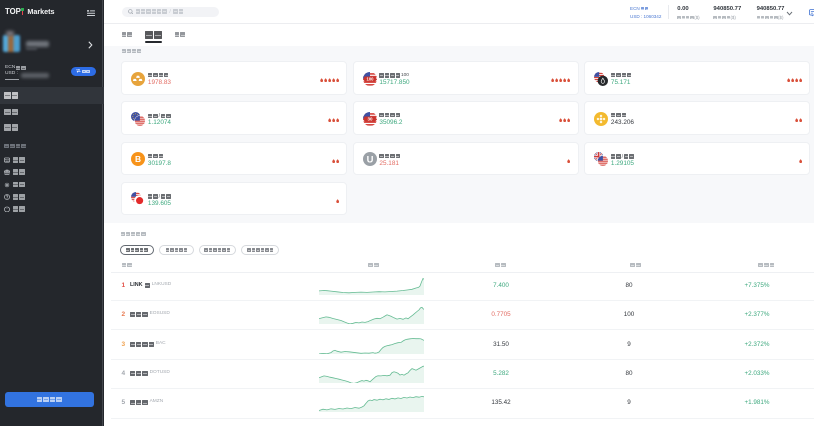 The width and height of the screenshot is (814, 426). What do you see at coordinates (369, 118) in the screenshot?
I see `svg-text: 30` at bounding box center [369, 118].